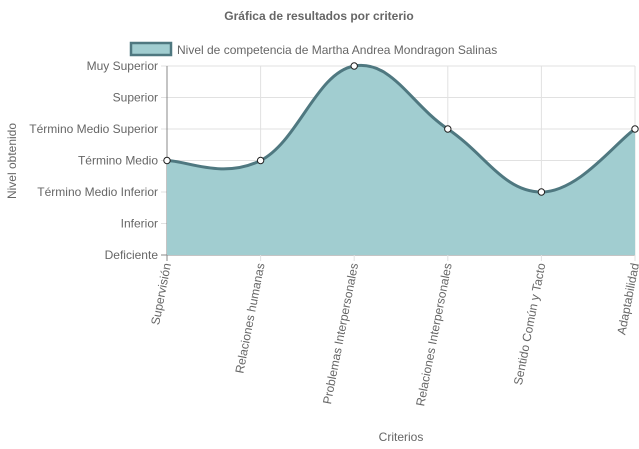 The height and width of the screenshot is (449, 639). Describe the element at coordinates (122, 66) in the screenshot. I see `y-tick-label: Muy Superior` at that location.